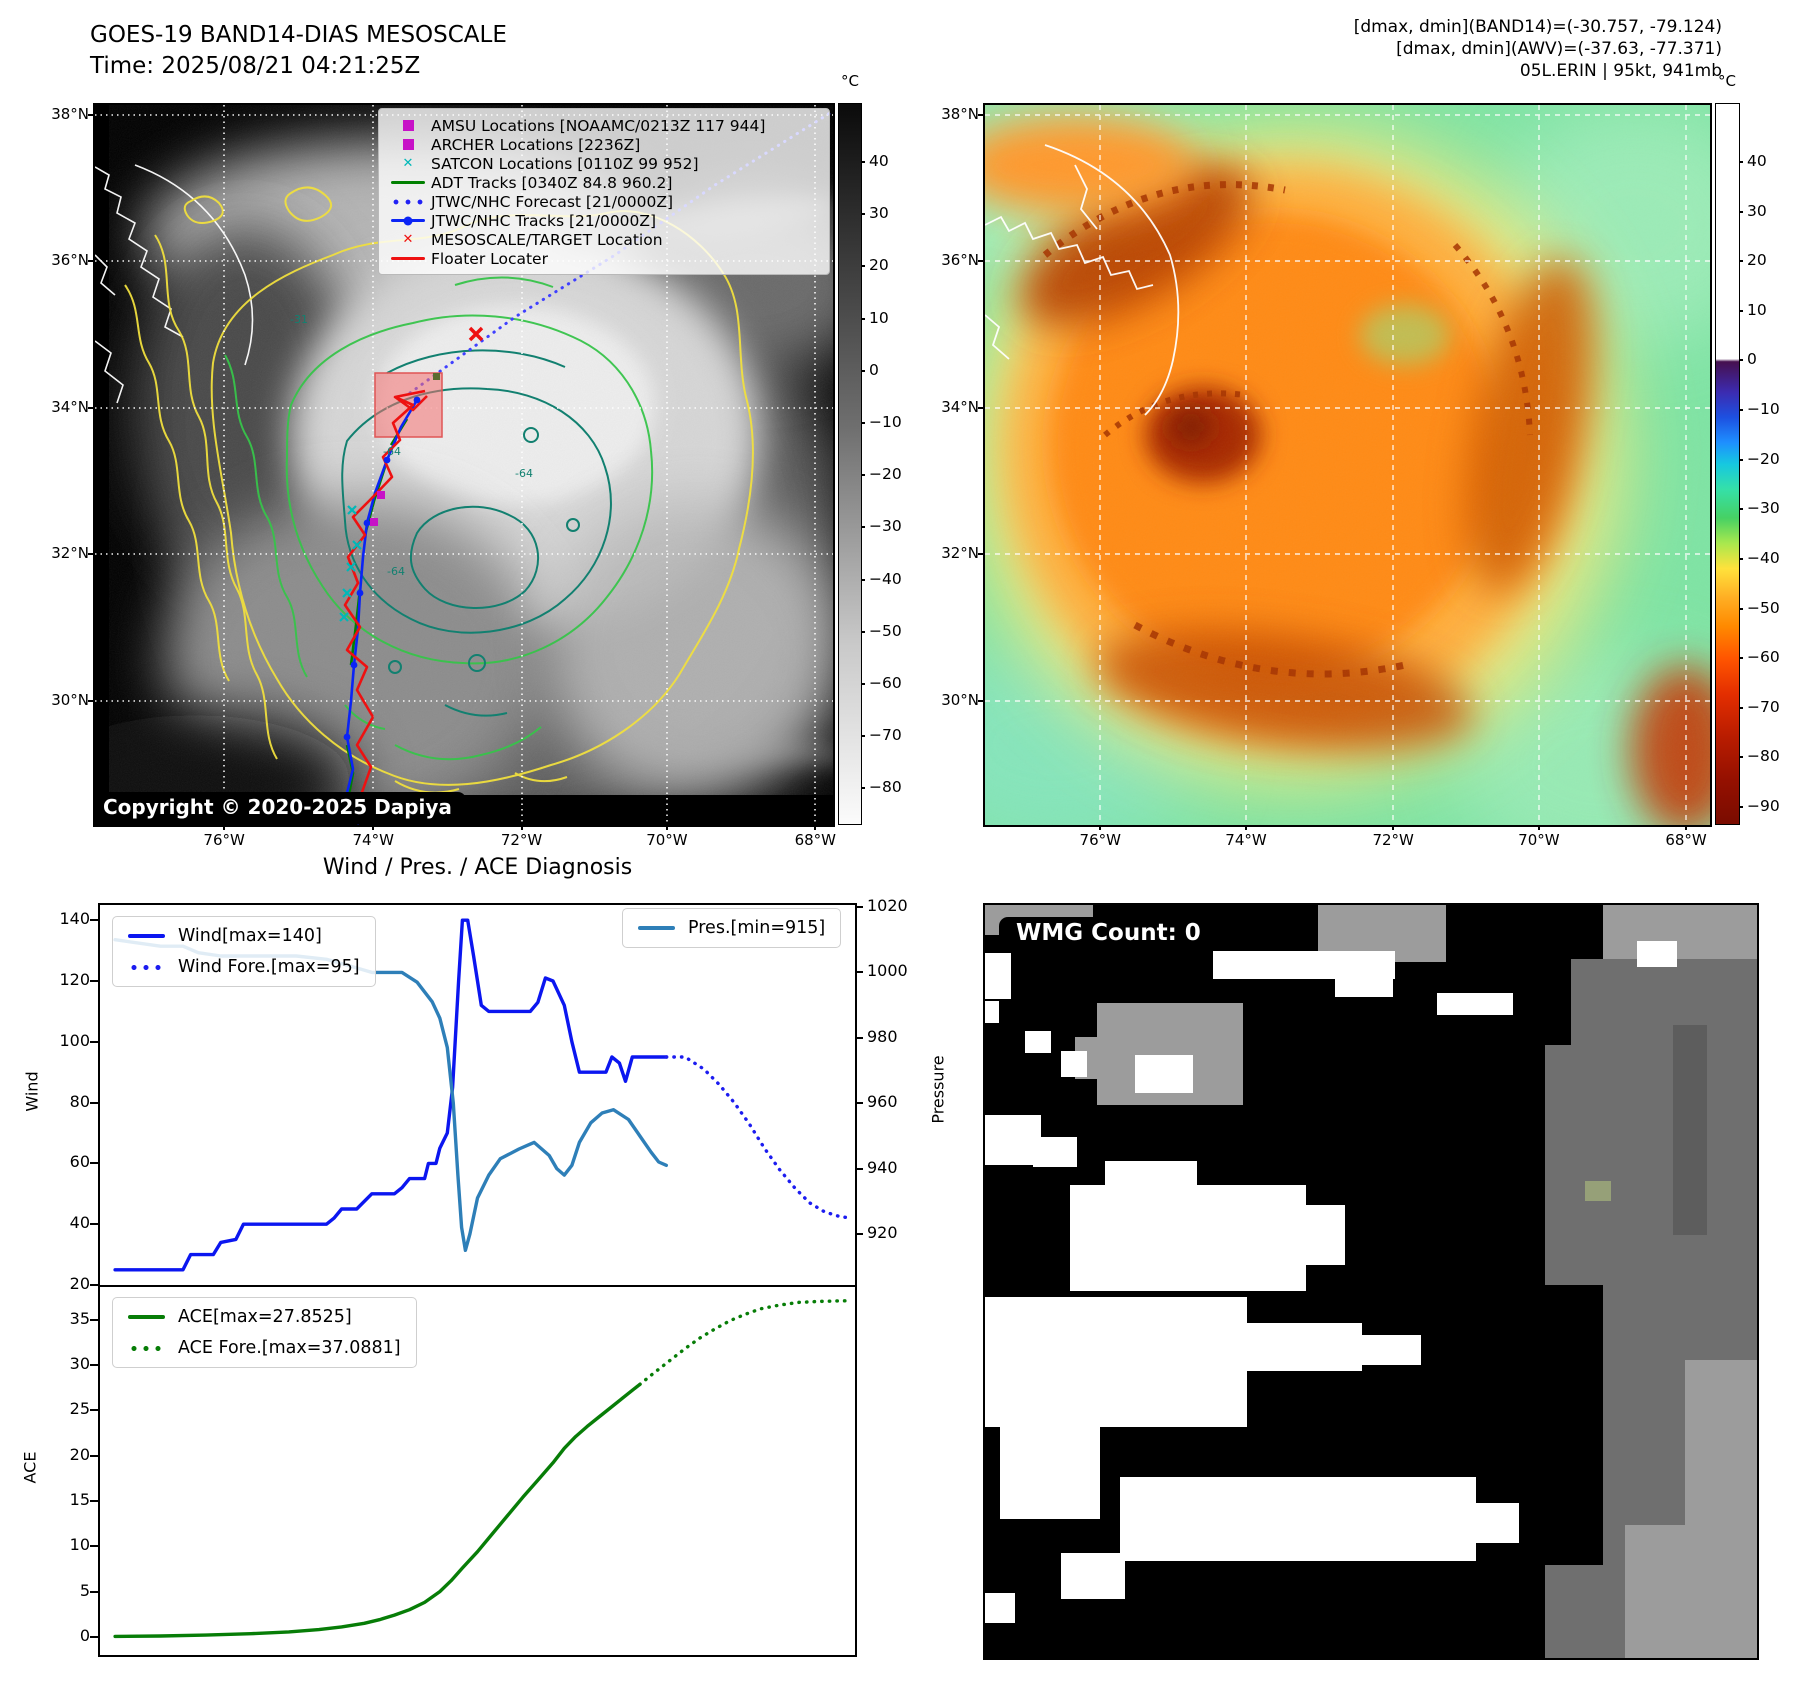 This screenshot has width=1797, height=1690. What do you see at coordinates (603, 144) in the screenshot?
I see `legend-item: ARCHER Locations [2236Z]` at bounding box center [603, 144].